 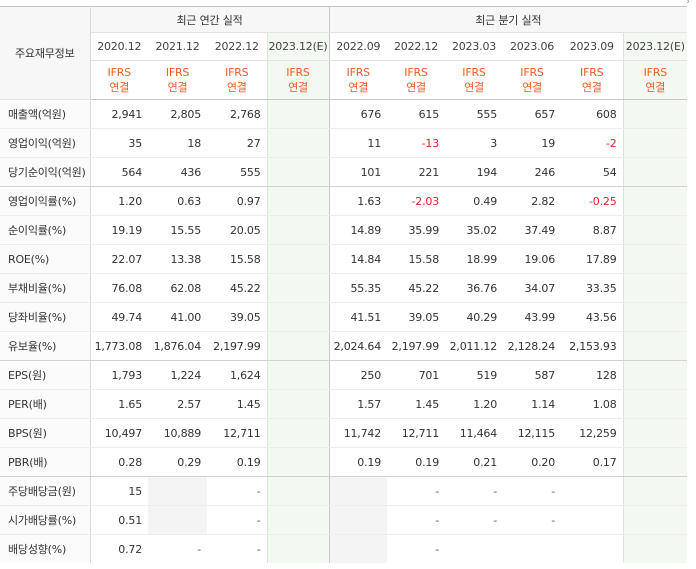 What do you see at coordinates (45, 433) in the screenshot?
I see `row-label: BPS(원)` at bounding box center [45, 433].